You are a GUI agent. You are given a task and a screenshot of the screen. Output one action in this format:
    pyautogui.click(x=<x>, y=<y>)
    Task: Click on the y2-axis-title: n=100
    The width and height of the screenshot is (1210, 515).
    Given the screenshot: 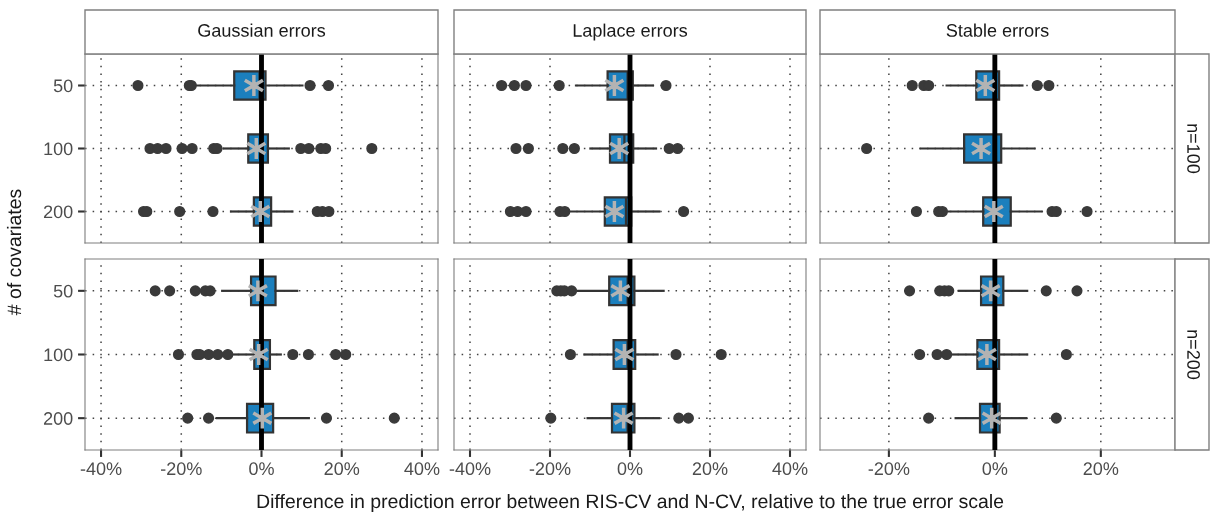 What is the action you would take?
    pyautogui.click(x=1193, y=149)
    